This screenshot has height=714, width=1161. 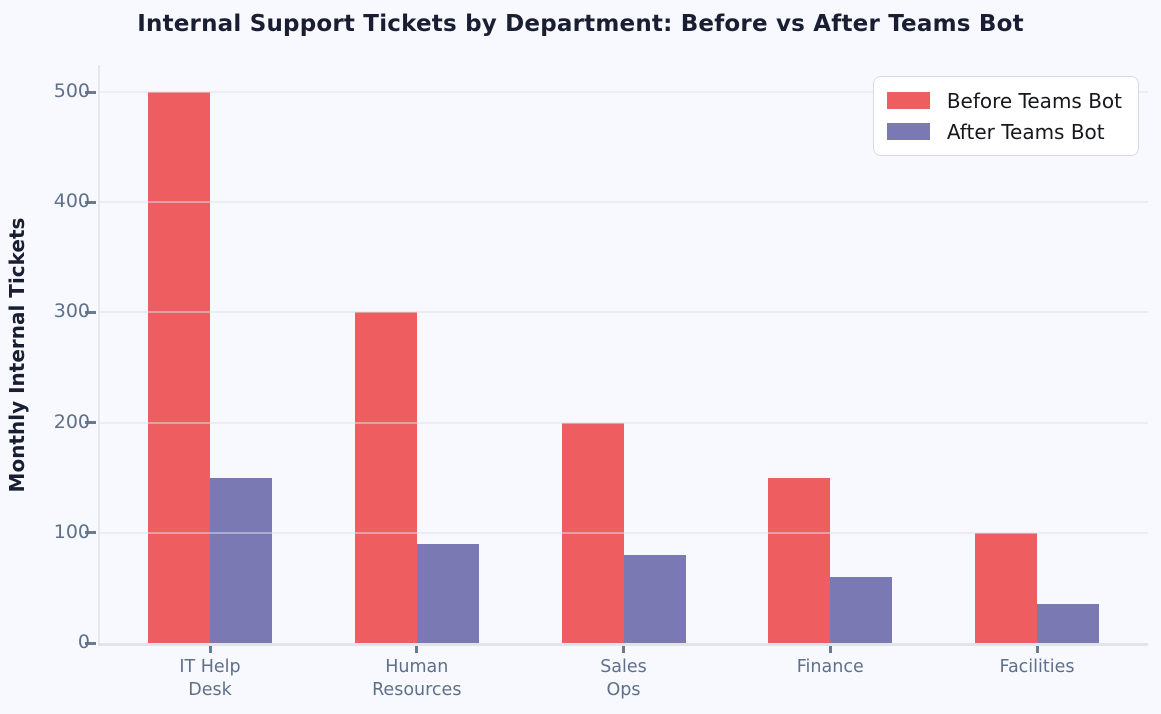 I want to click on x-tick-label: Sales Ops, so click(x=623, y=678).